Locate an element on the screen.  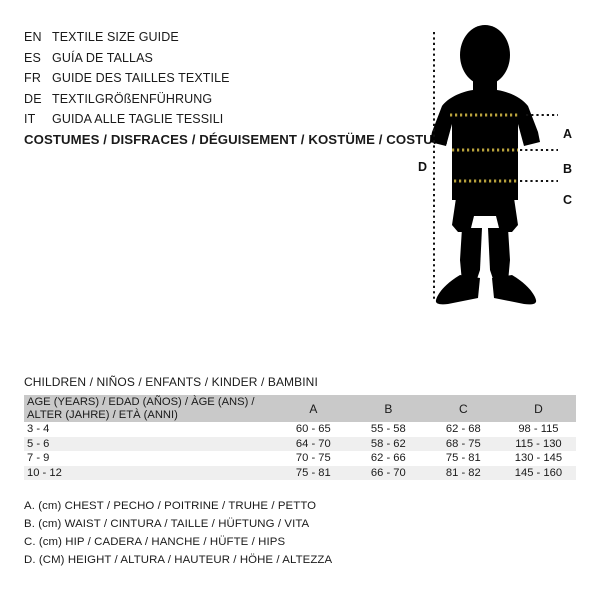
language-code-es: ES is located at coordinates (33, 57).